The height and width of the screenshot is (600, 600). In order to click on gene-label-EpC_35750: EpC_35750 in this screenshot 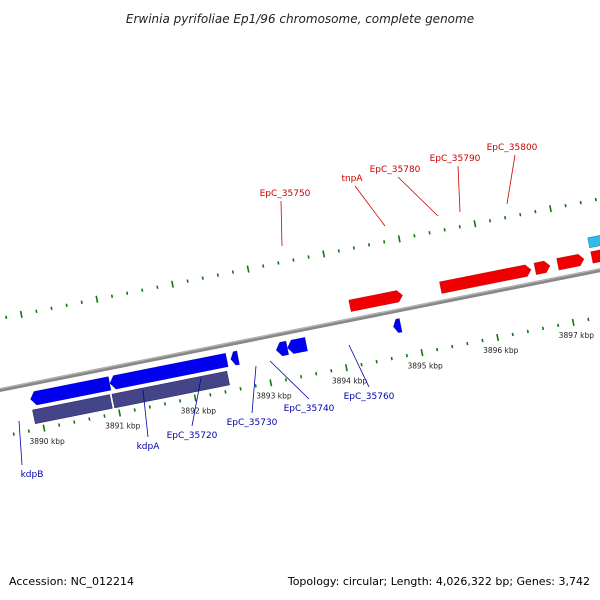, I will do `click(285, 194)`.